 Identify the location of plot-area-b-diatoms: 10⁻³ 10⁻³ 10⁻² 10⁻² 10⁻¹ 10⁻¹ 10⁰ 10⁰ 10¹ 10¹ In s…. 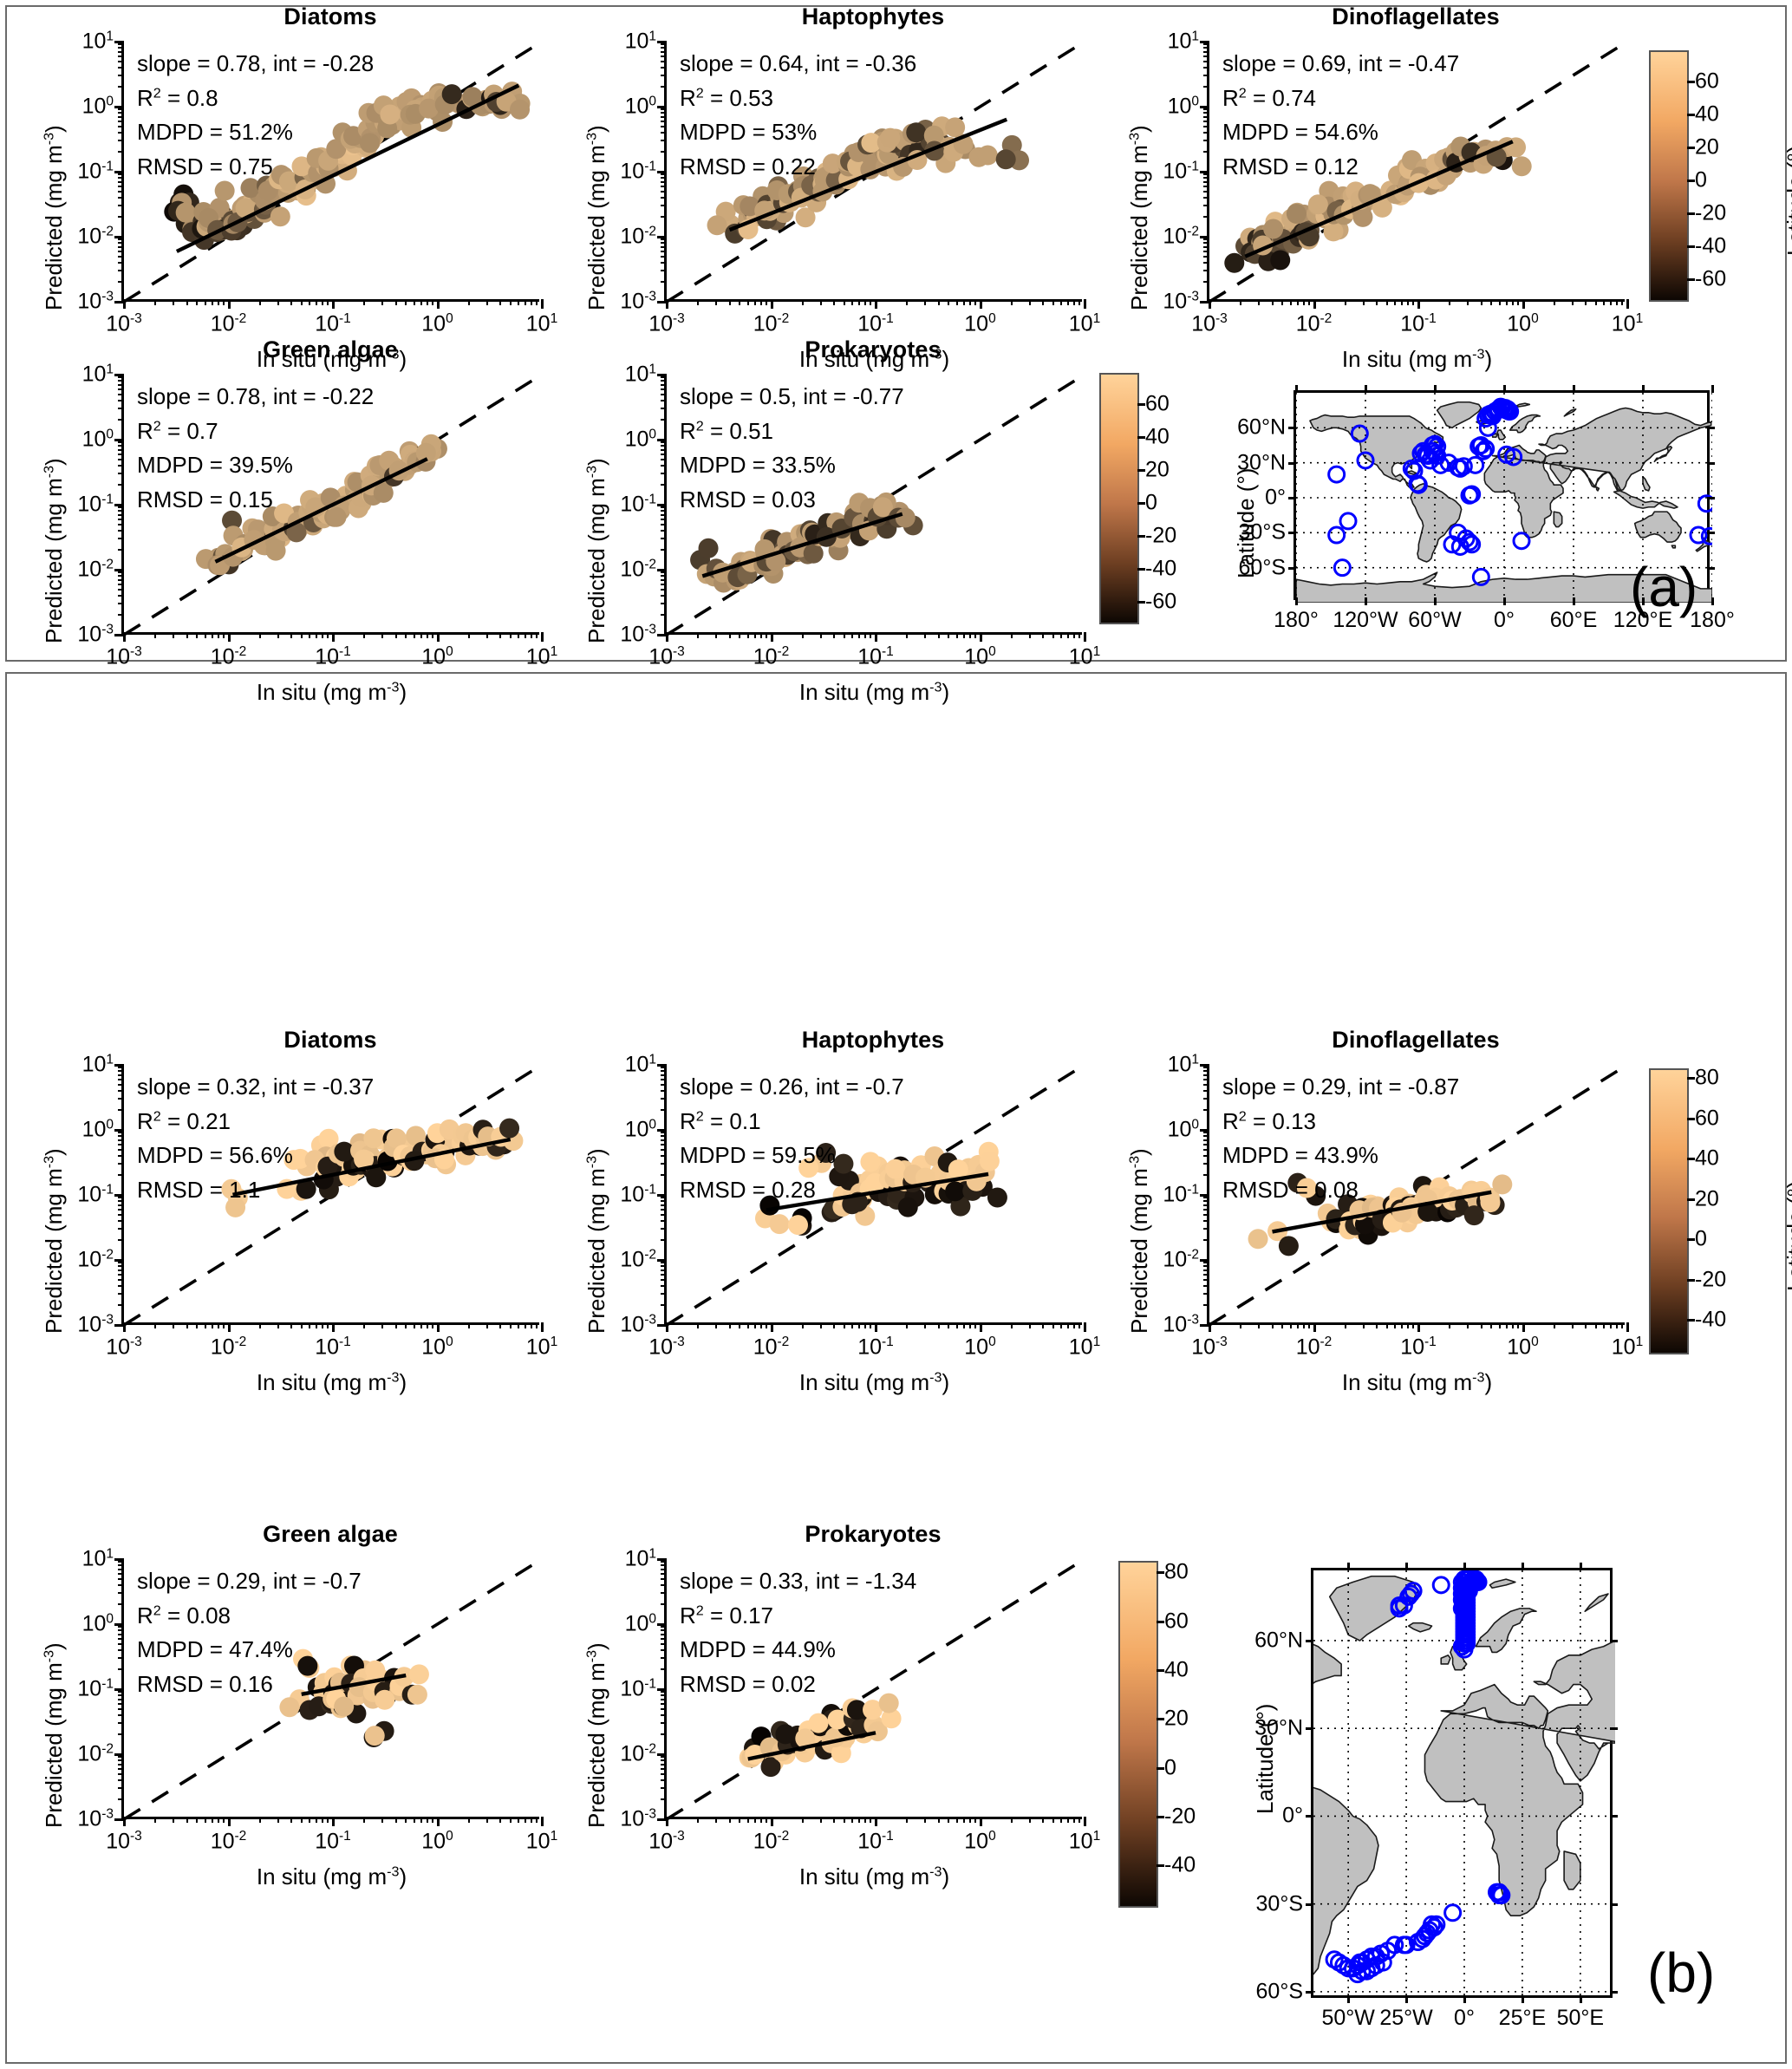
(299, 1223).